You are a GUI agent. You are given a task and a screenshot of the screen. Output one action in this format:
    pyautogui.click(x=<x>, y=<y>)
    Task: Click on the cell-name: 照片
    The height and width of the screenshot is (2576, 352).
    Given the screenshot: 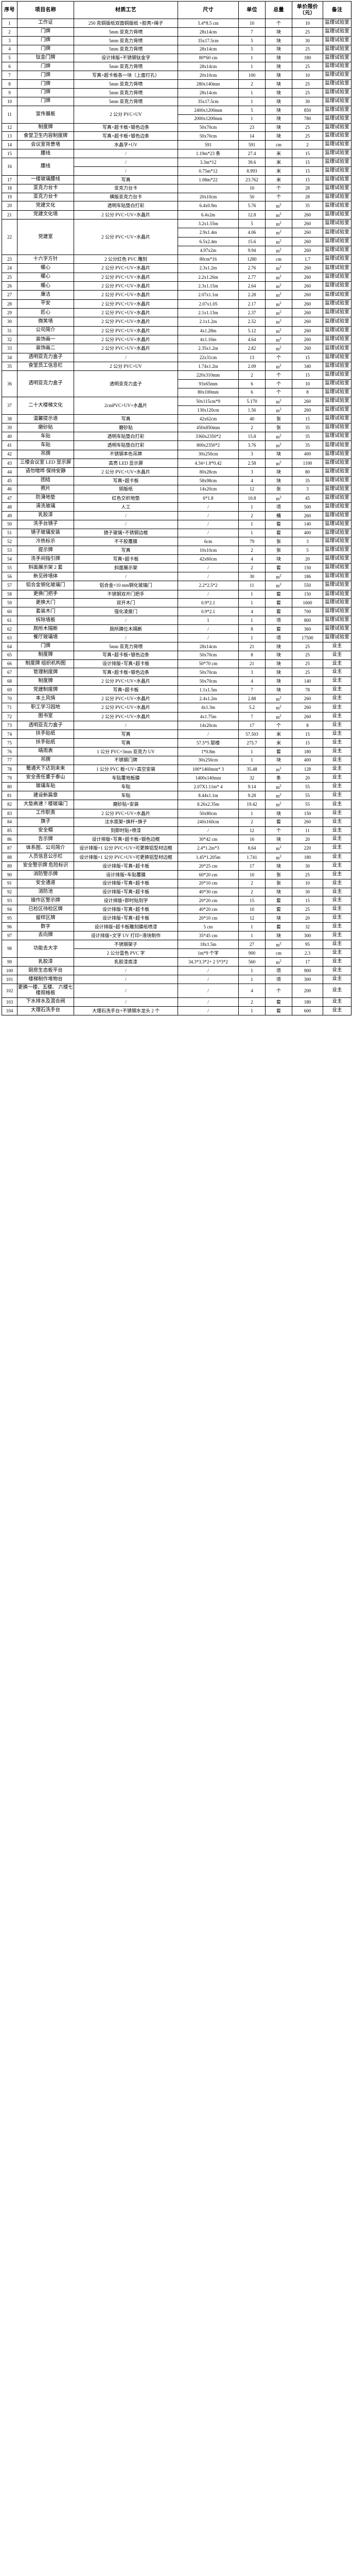 What is the action you would take?
    pyautogui.click(x=45, y=489)
    